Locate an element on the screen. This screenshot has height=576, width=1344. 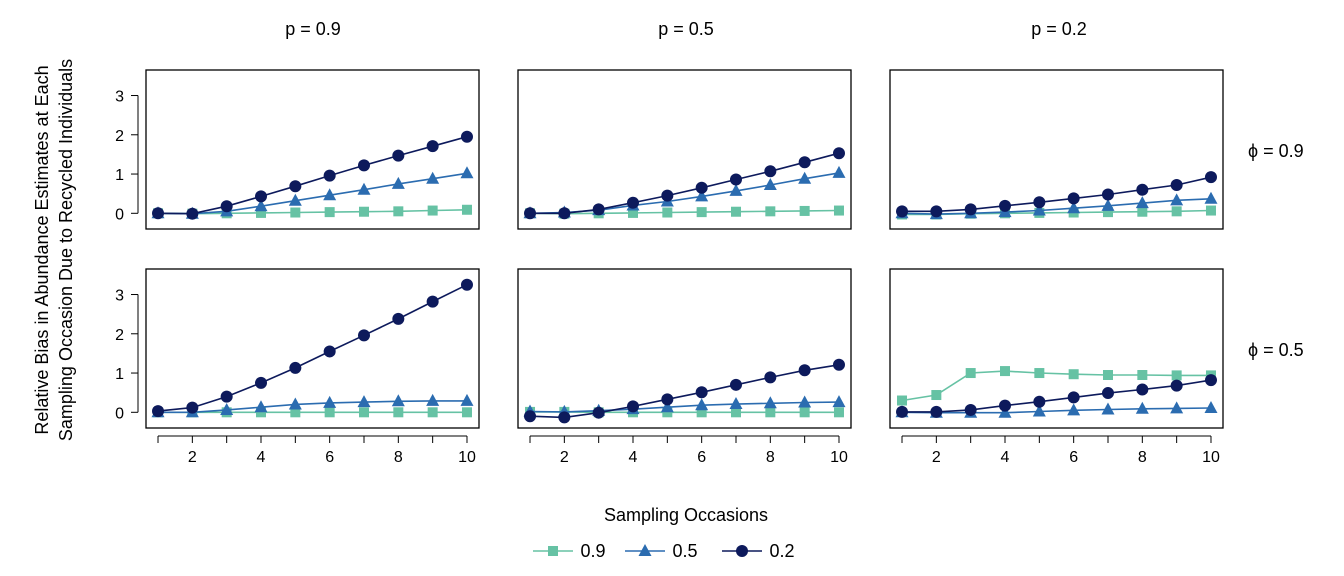
column-labels: p = 0.9 p = 0.5 p = 0.2 is located at coordinates (686, 29).